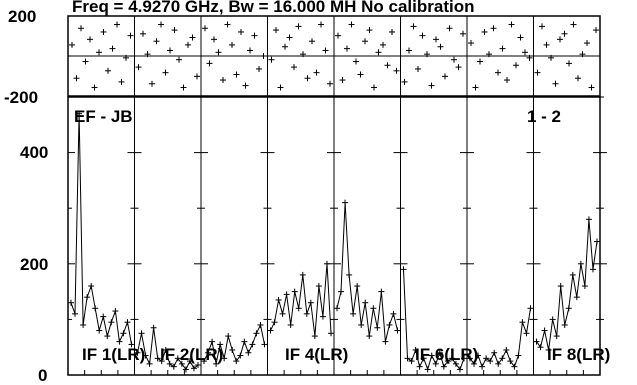 The image size is (637, 385). I want to click on if-label-1: IF 1(LR), so click(113, 354).